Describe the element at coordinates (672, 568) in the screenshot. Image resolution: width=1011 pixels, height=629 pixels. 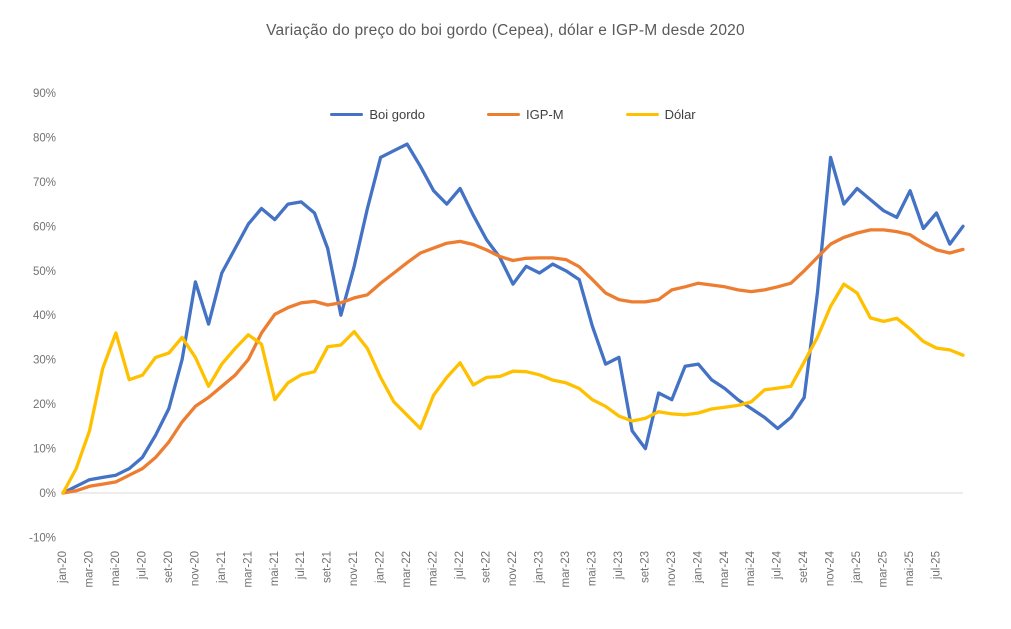
I see `x-tick-label: nov-23` at that location.